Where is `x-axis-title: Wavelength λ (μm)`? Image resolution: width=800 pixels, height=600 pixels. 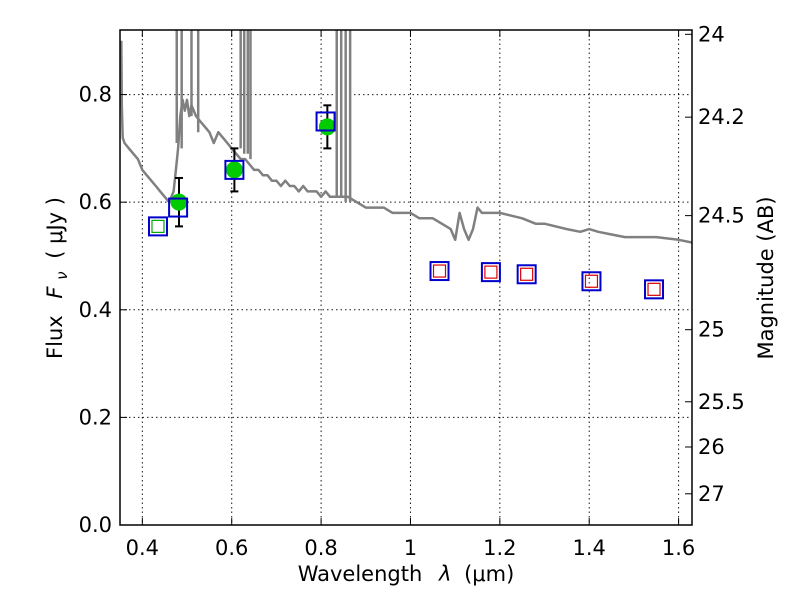
x-axis-title: Wavelength λ (μm) is located at coordinates (406, 574).